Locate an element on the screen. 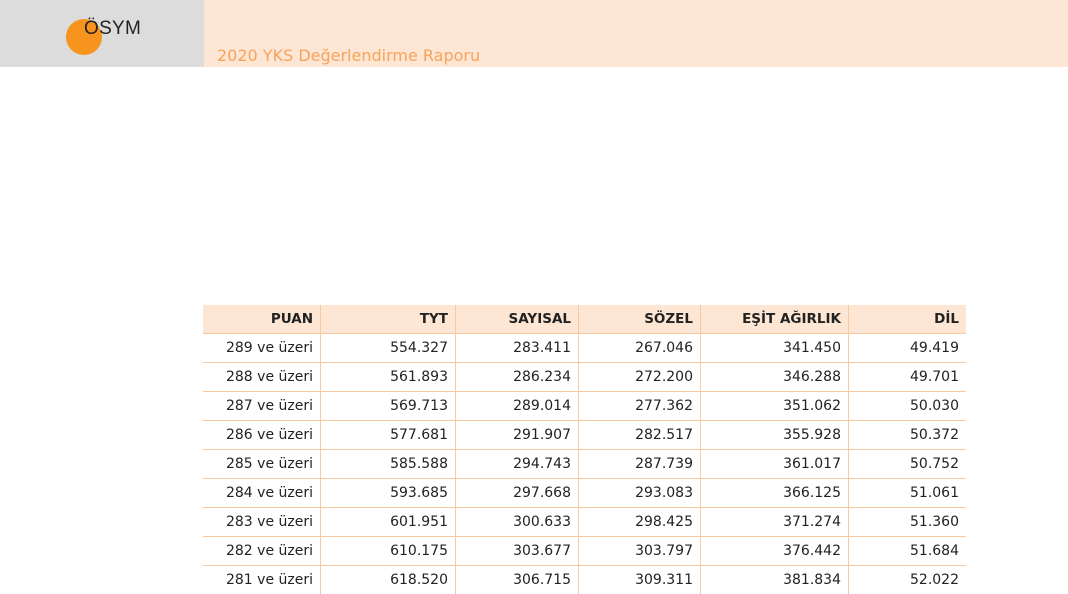 This screenshot has width=1068, height=594. table-cell: 51.360 is located at coordinates (908, 522).